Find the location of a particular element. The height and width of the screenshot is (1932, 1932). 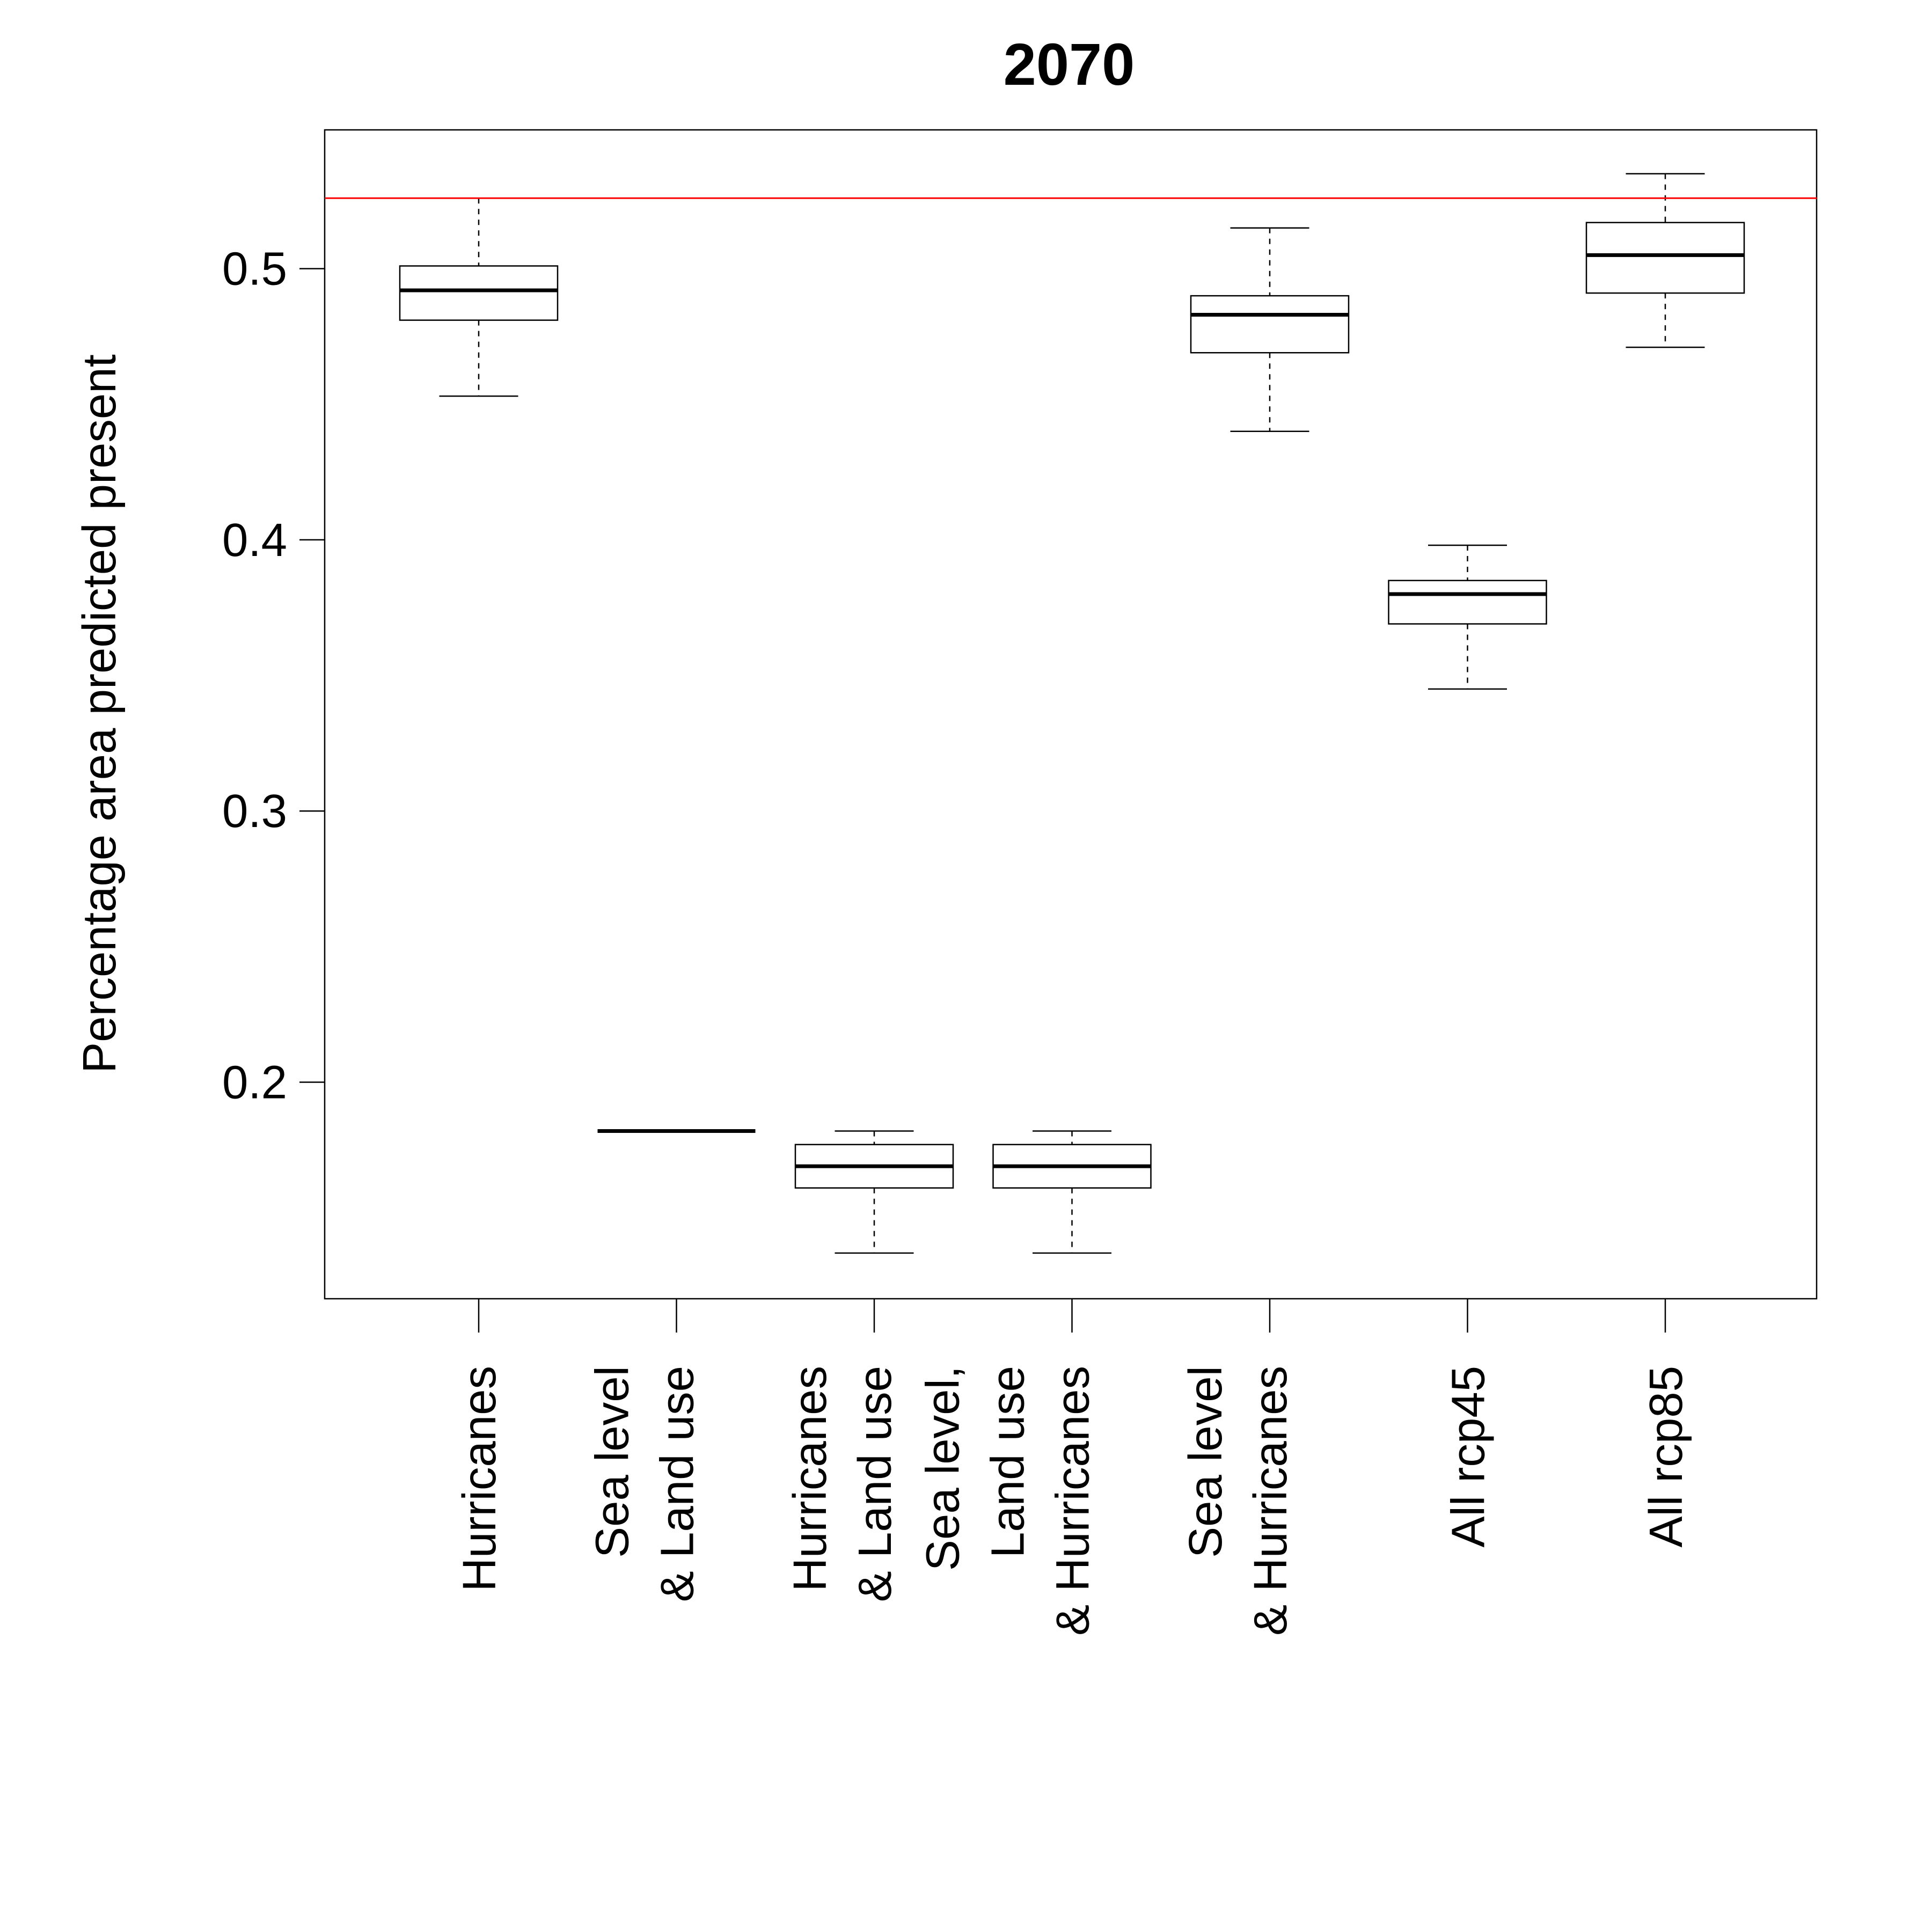

y-tick-label: 0.2 is located at coordinates (254, 1083).